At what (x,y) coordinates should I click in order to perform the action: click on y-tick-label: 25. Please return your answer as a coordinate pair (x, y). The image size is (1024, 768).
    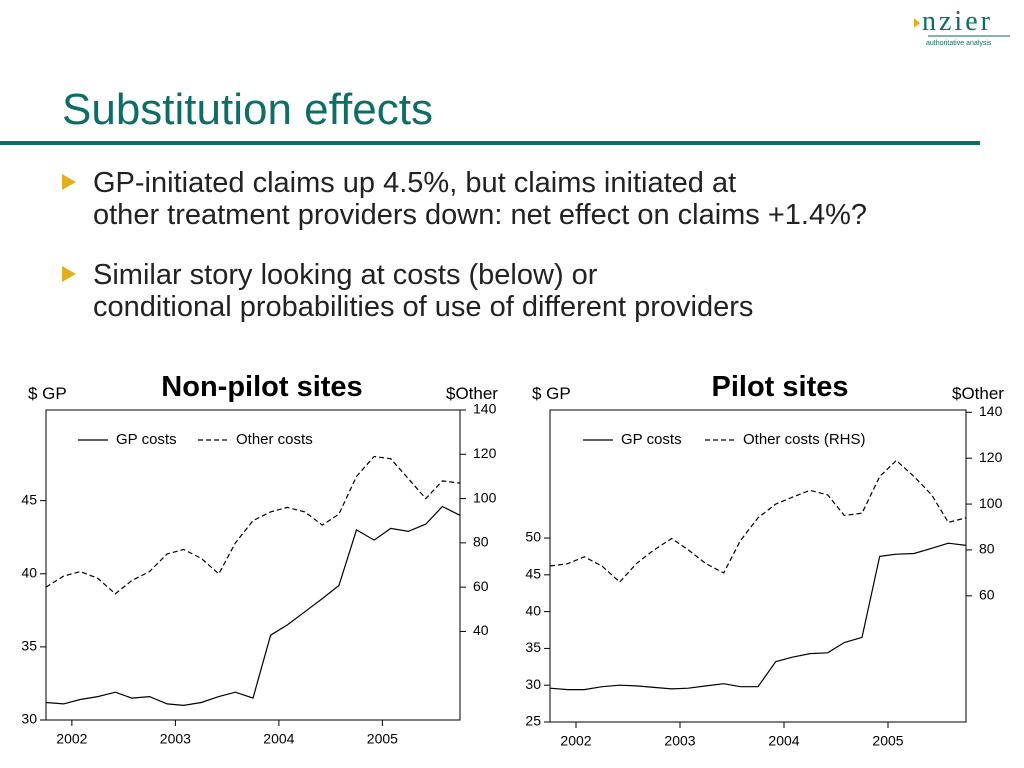
    Looking at the image, I should click on (533, 721).